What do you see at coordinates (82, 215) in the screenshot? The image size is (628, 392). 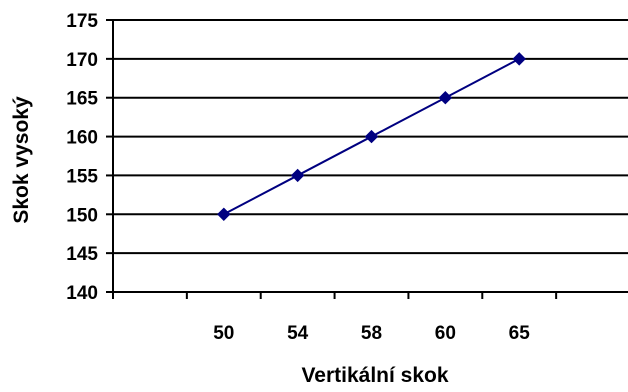 I see `y-tick-label: 150` at bounding box center [82, 215].